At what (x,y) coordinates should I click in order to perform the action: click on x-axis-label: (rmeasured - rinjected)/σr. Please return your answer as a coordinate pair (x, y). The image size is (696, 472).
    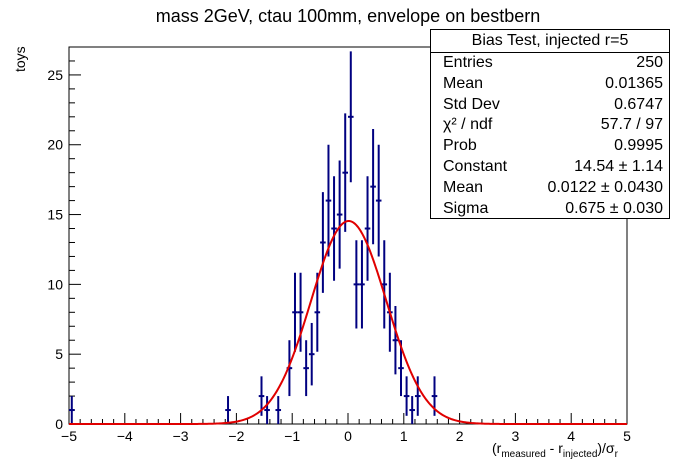
    Looking at the image, I should click on (555, 450).